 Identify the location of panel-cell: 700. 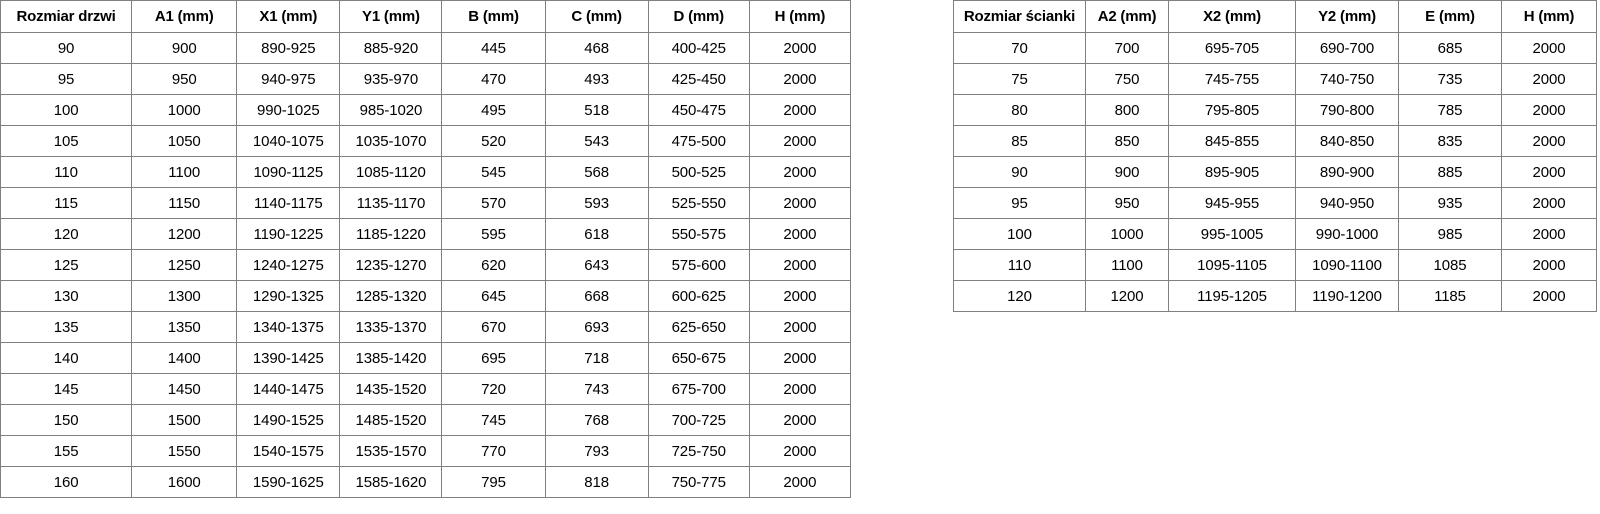
(1127, 48).